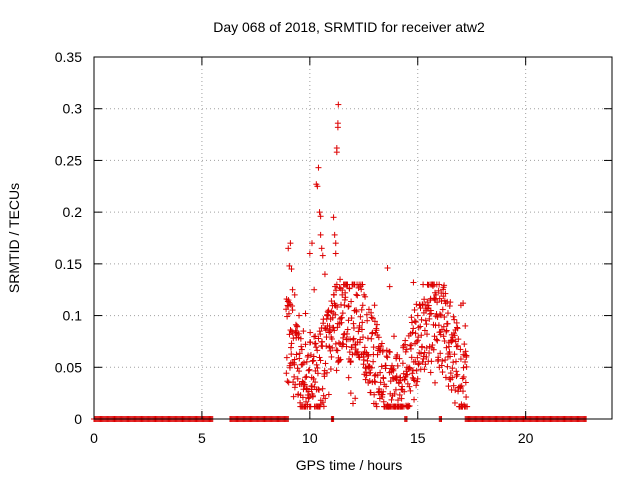  Describe the element at coordinates (68, 57) in the screenshot. I see `y-tick-label: 0.35` at that location.